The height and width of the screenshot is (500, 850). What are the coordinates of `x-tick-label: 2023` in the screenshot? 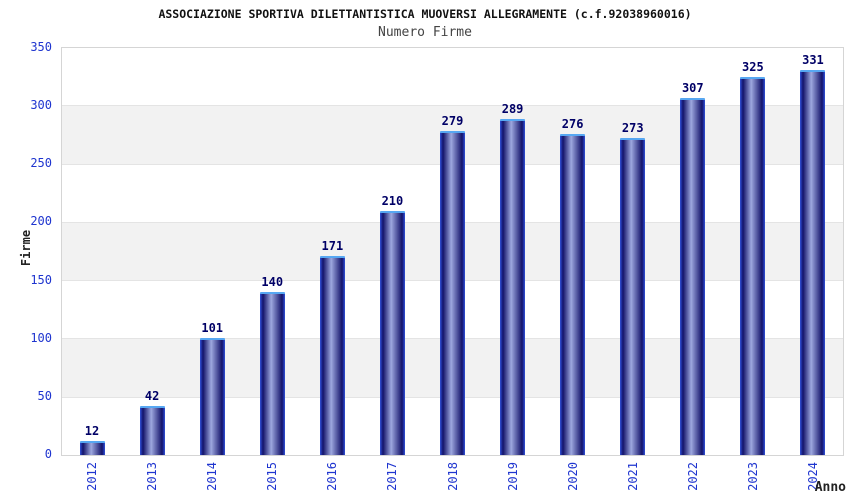 It's located at (752, 476).